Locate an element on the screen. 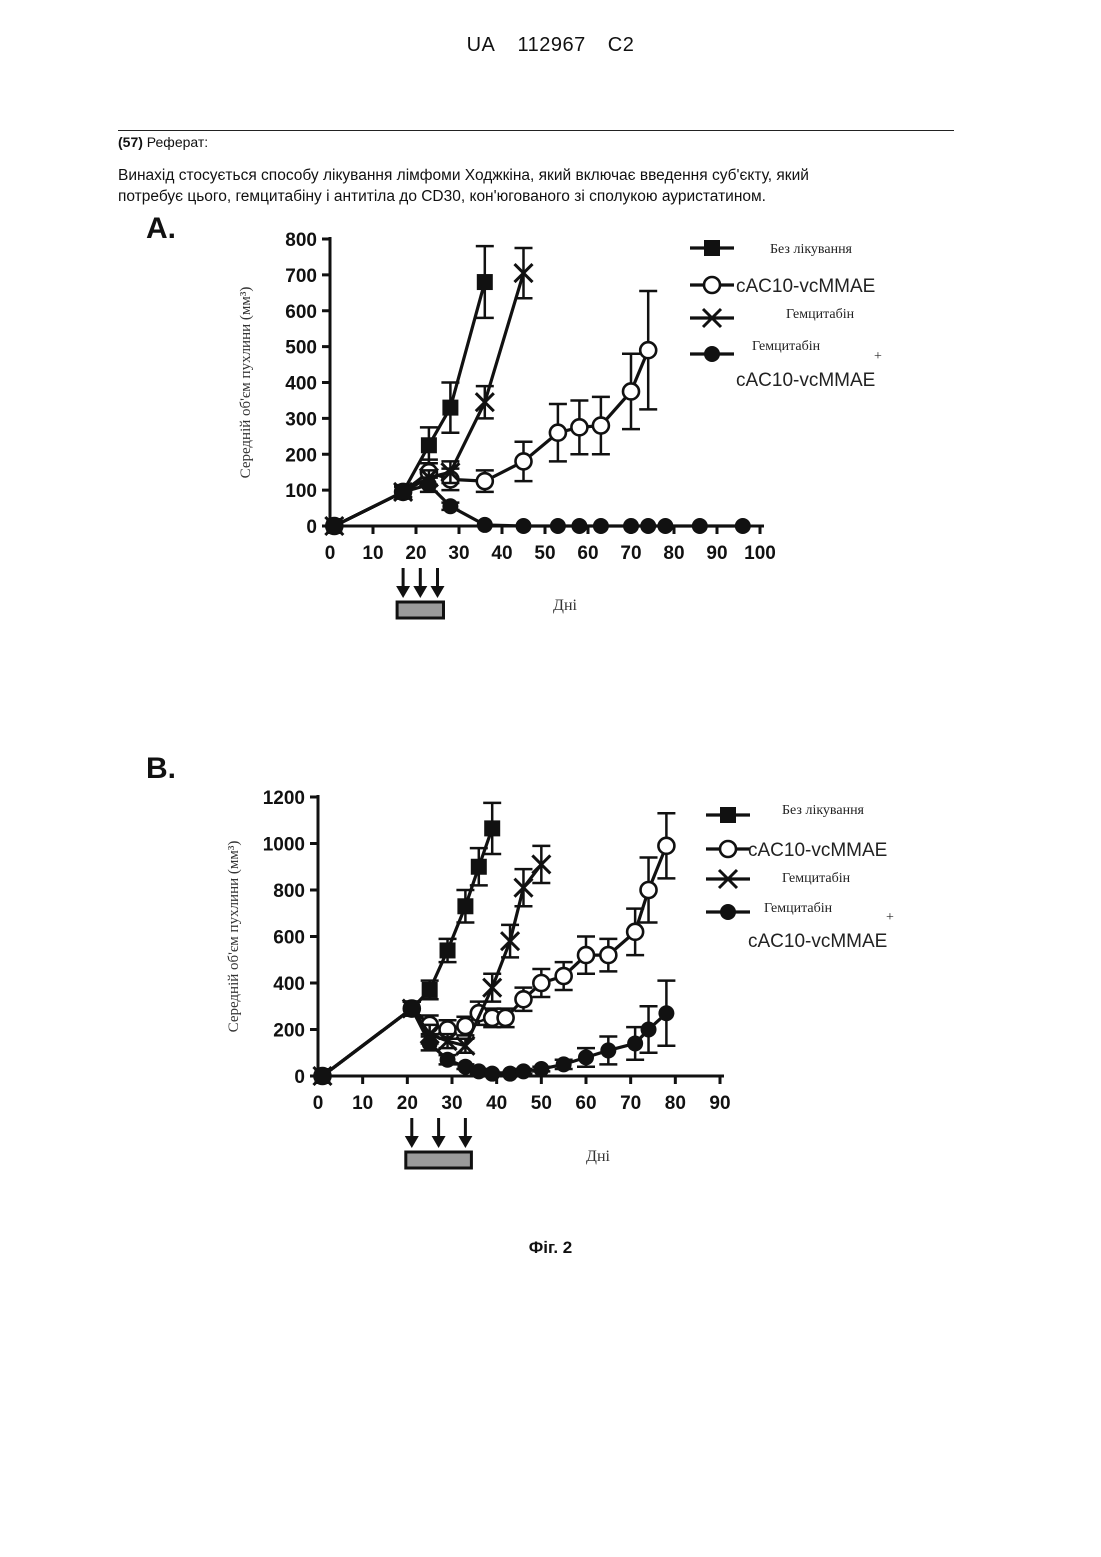  chart-b-x-tick-label: 70 is located at coordinates (630, 1103).